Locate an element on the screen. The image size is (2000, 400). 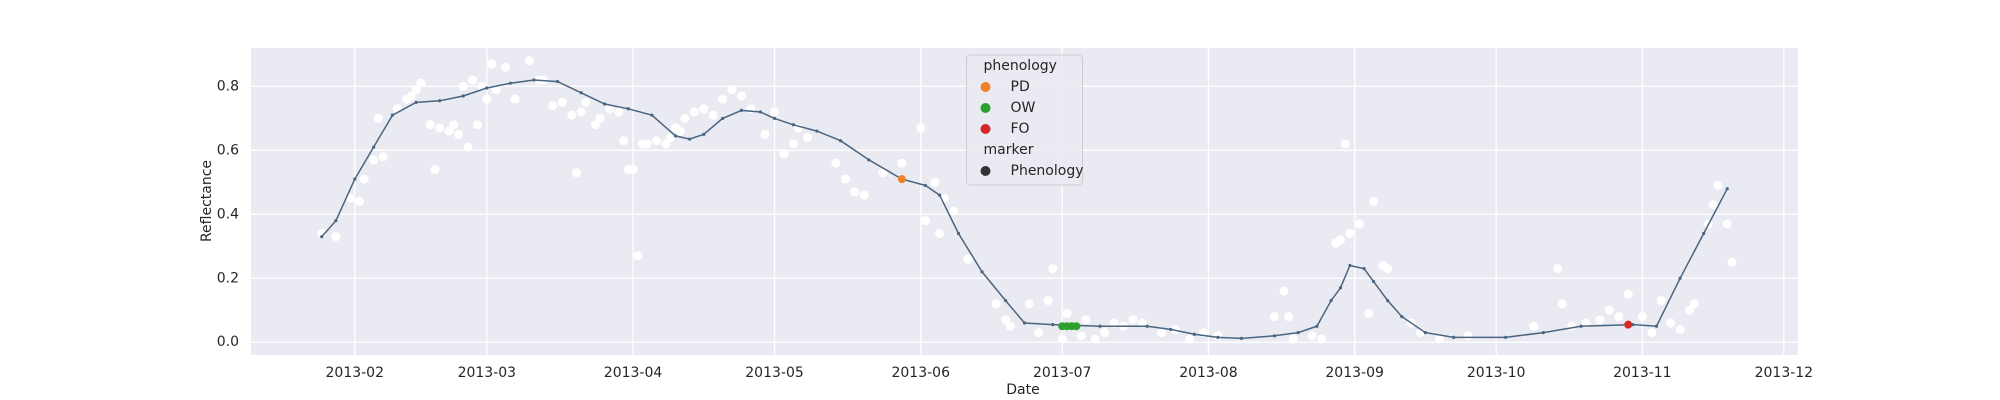
phenology-point is located at coordinates (1628, 324).